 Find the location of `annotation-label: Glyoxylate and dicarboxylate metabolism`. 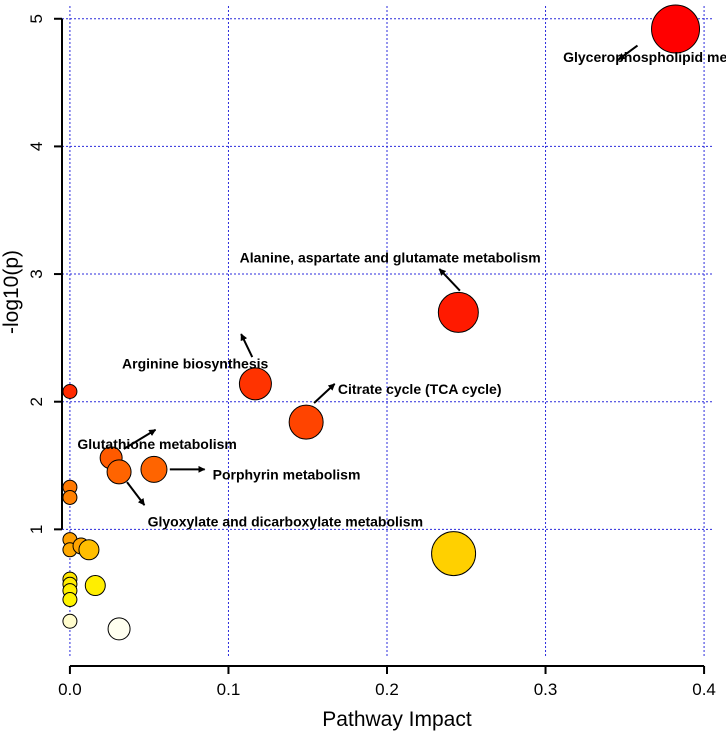

annotation-label: Glyoxylate and dicarboxylate metabolism is located at coordinates (285, 522).